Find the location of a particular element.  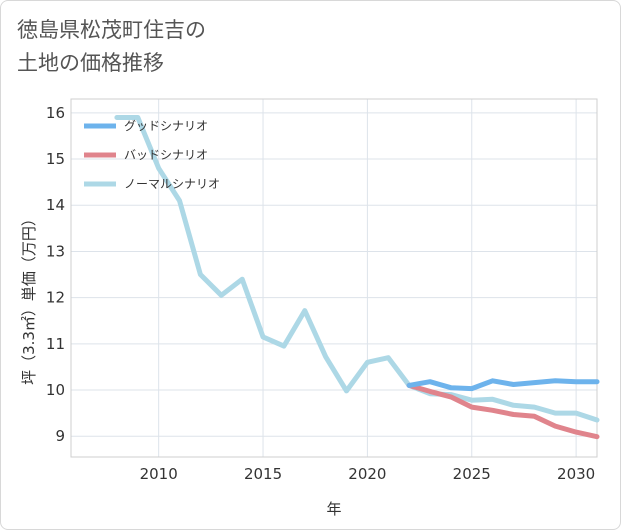

x-tick-label: 2010 is located at coordinates (159, 474).